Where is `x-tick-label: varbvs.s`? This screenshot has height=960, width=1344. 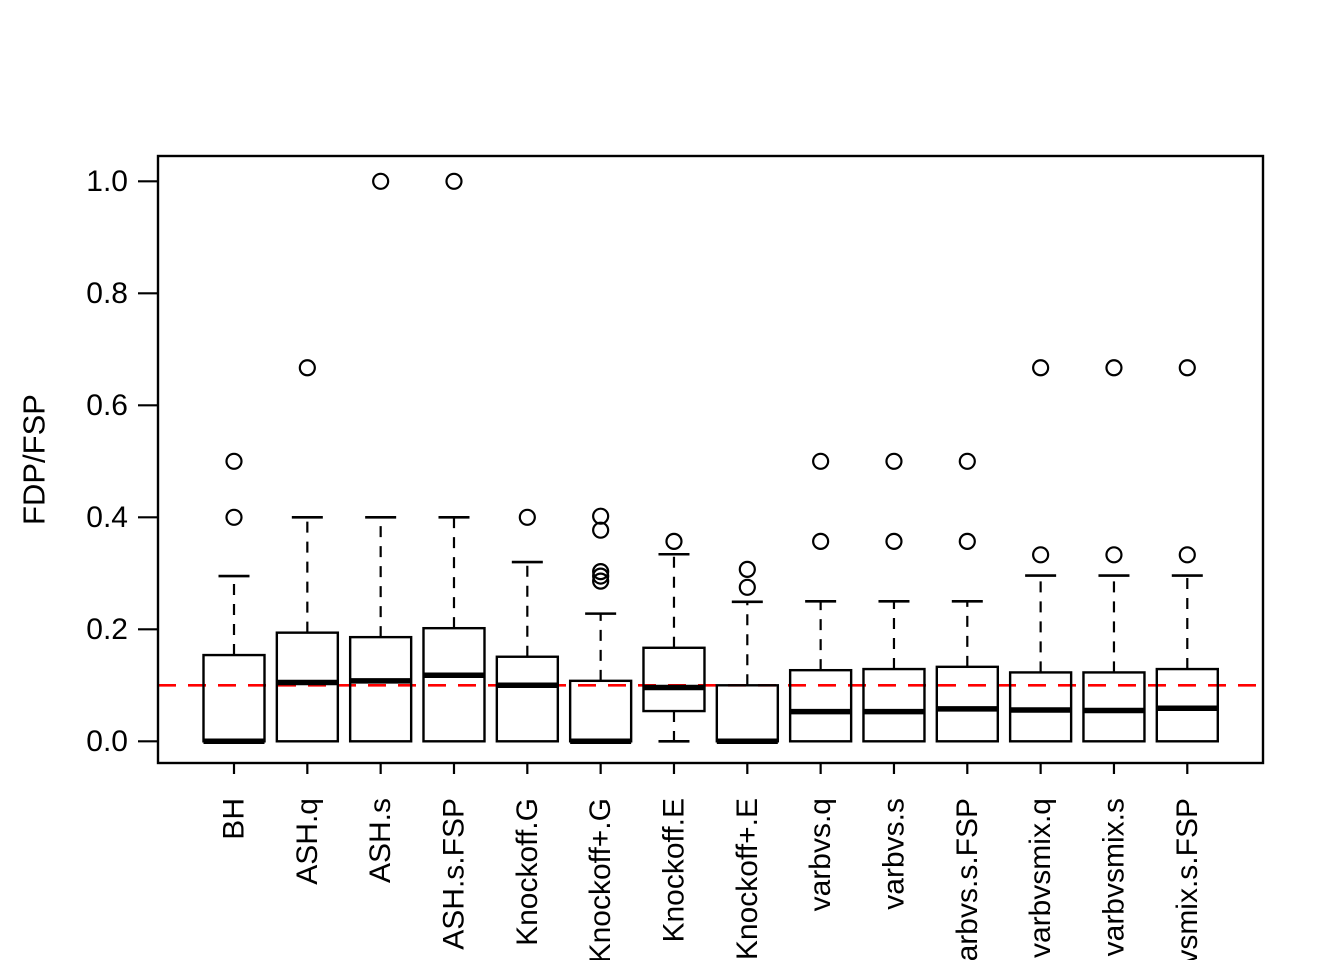 x-tick-label: varbvs.s is located at coordinates (893, 854).